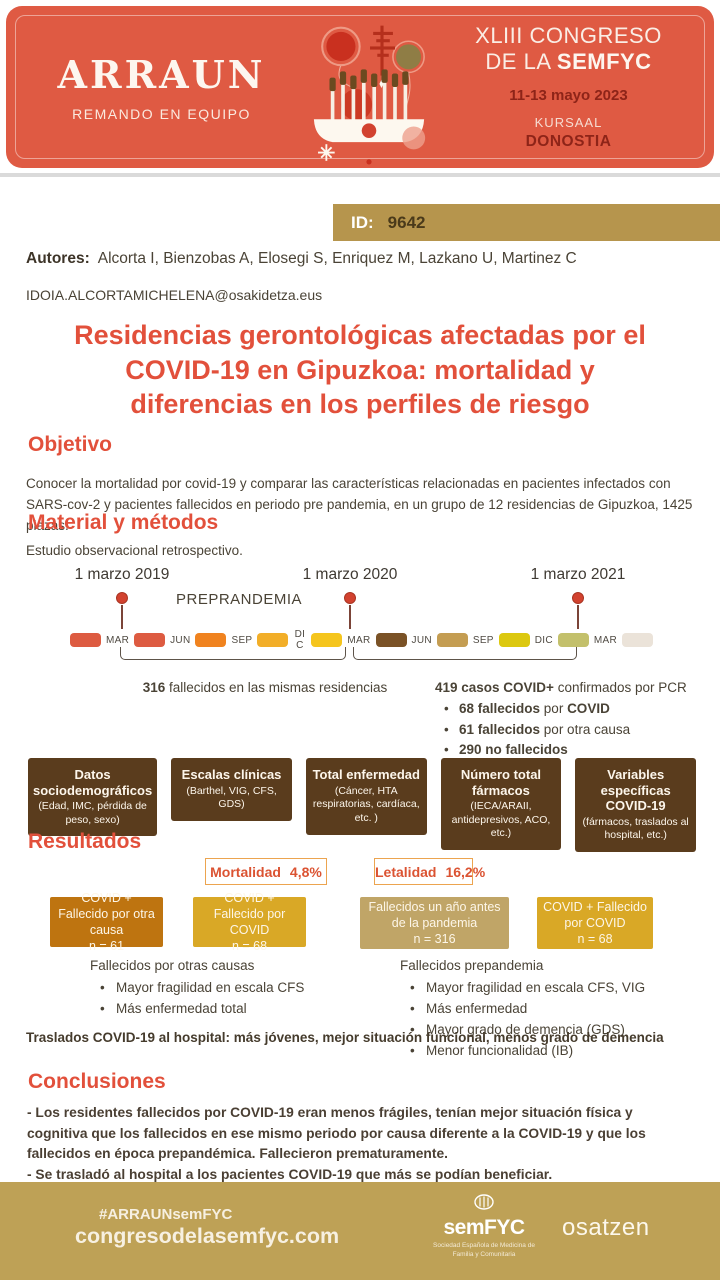  I want to click on variable-box-title: Datos sociodemográficos, so click(93, 782).